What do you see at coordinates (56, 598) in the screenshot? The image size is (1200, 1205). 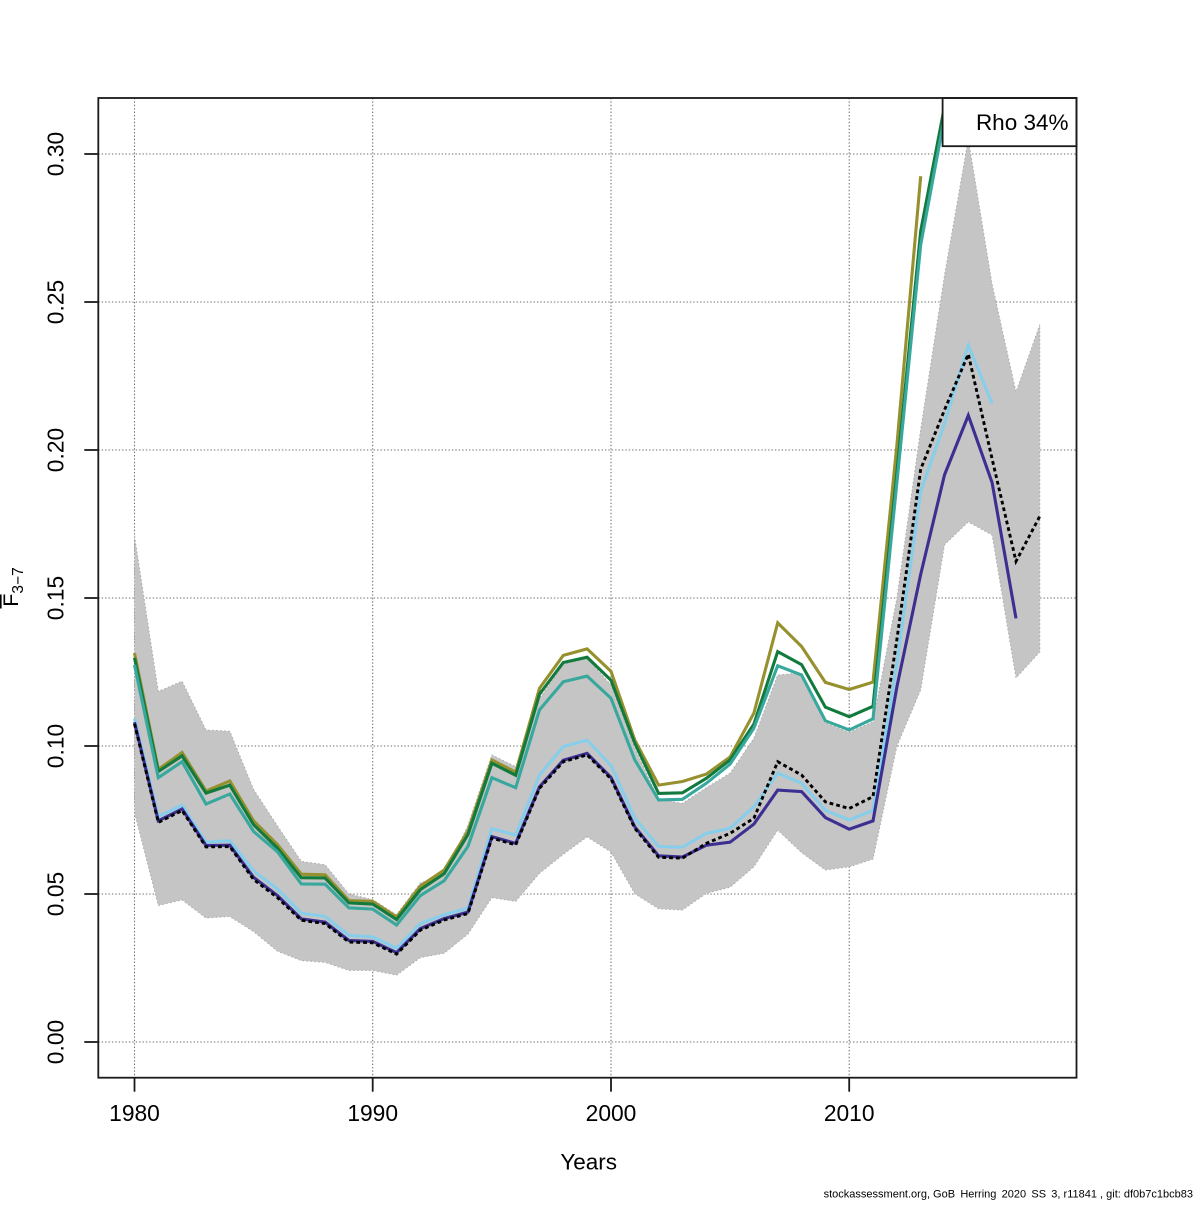 I see `svg-text: 0.15` at bounding box center [56, 598].